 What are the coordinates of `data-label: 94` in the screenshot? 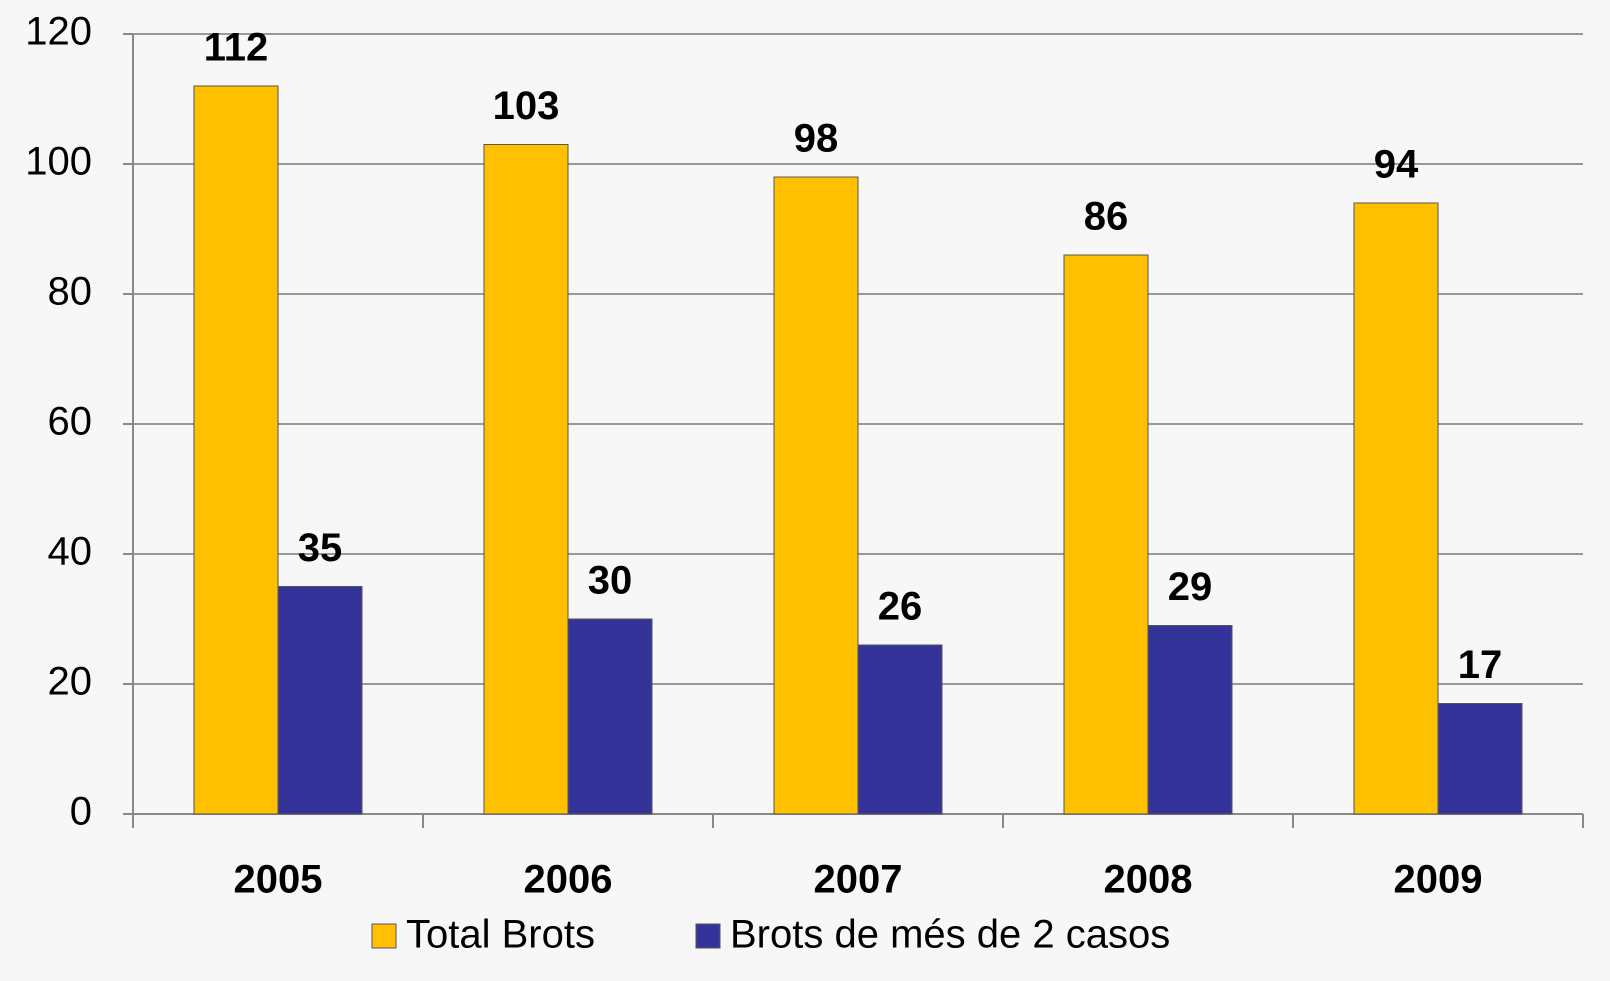 It's located at (1396, 165).